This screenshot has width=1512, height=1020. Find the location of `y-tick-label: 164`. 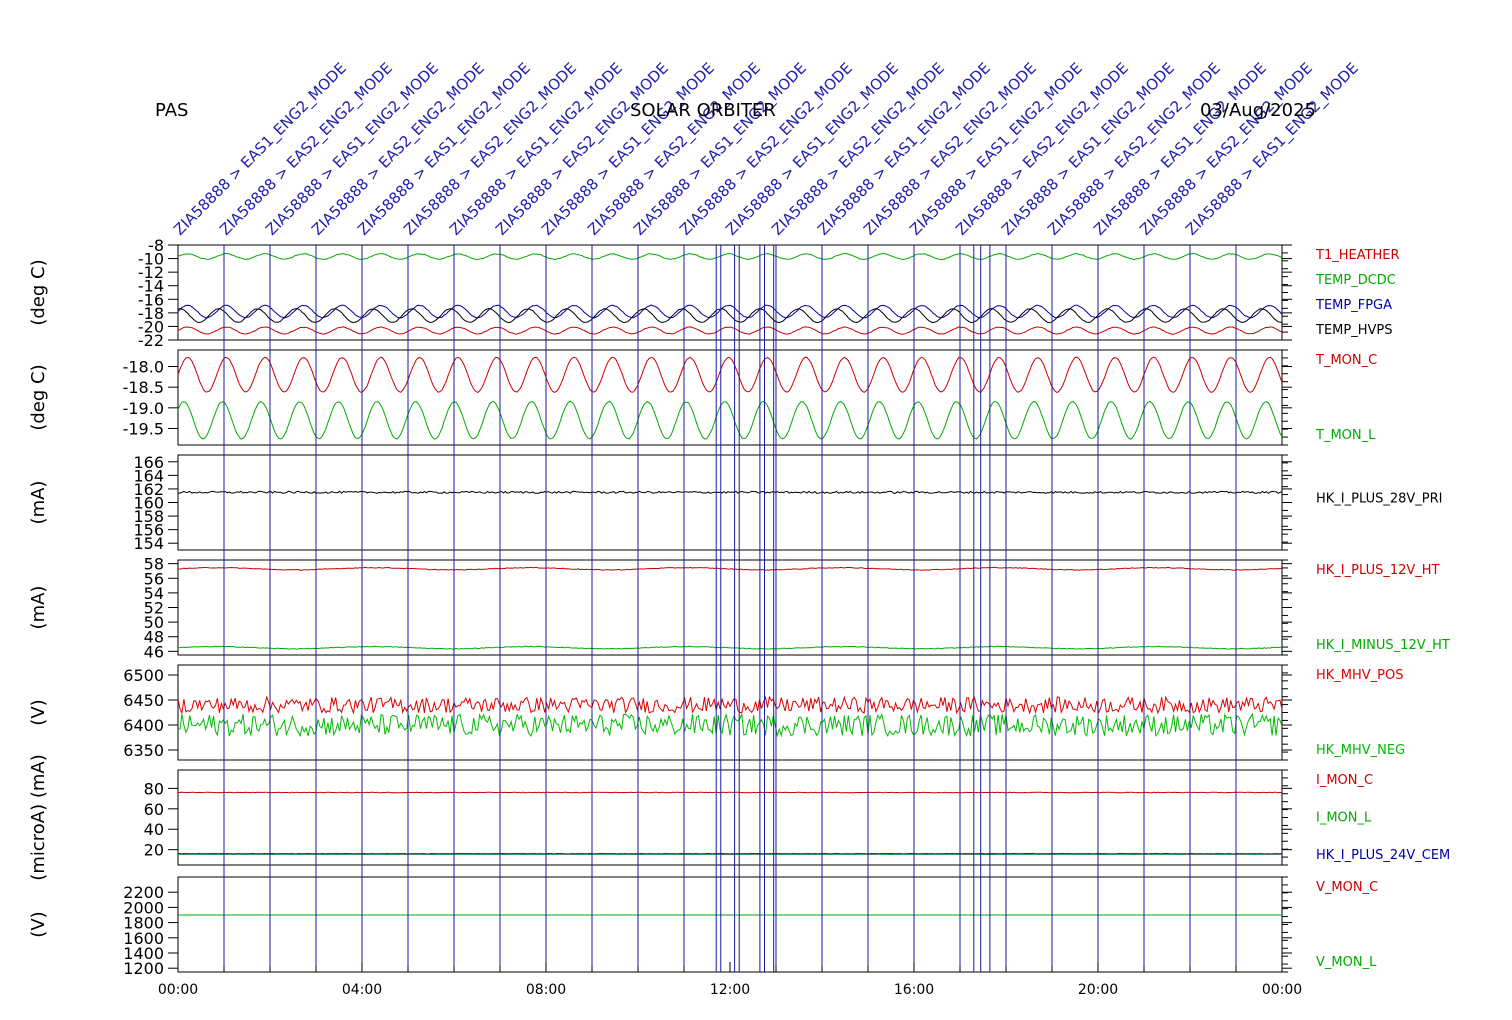

y-tick-label: 164 is located at coordinates (148, 475).